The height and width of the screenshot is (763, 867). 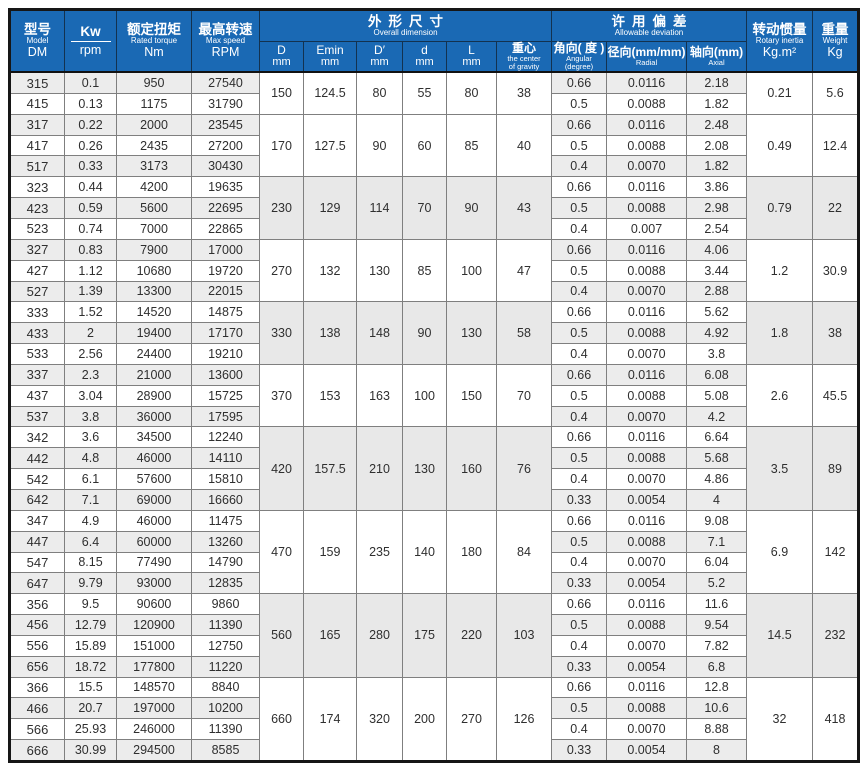 I want to click on col-header-model: 型号 Model DM, so click(x=37, y=41).